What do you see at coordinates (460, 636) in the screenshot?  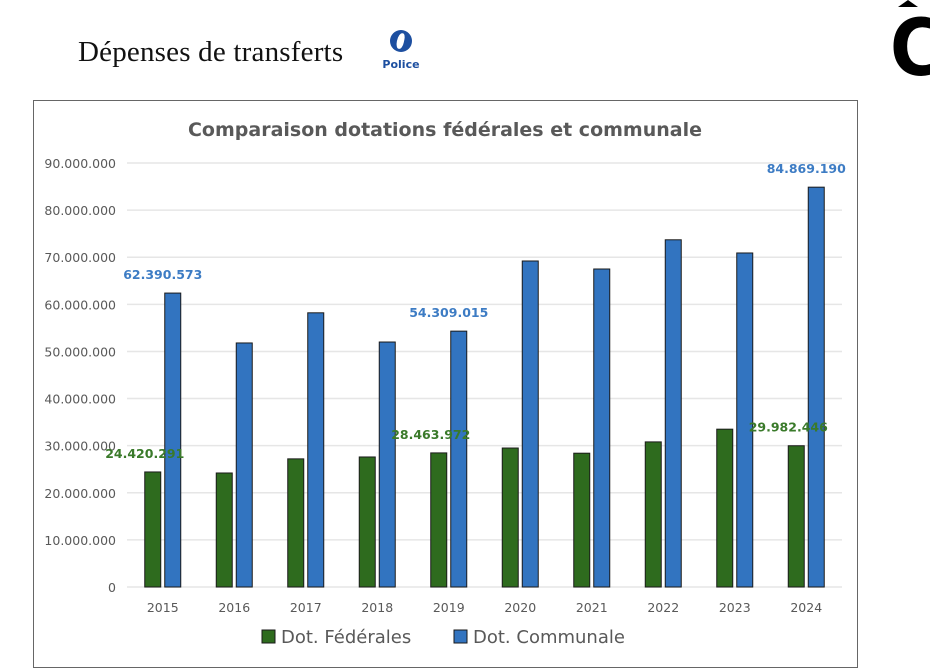 I see `legend-swatch-communal` at bounding box center [460, 636].